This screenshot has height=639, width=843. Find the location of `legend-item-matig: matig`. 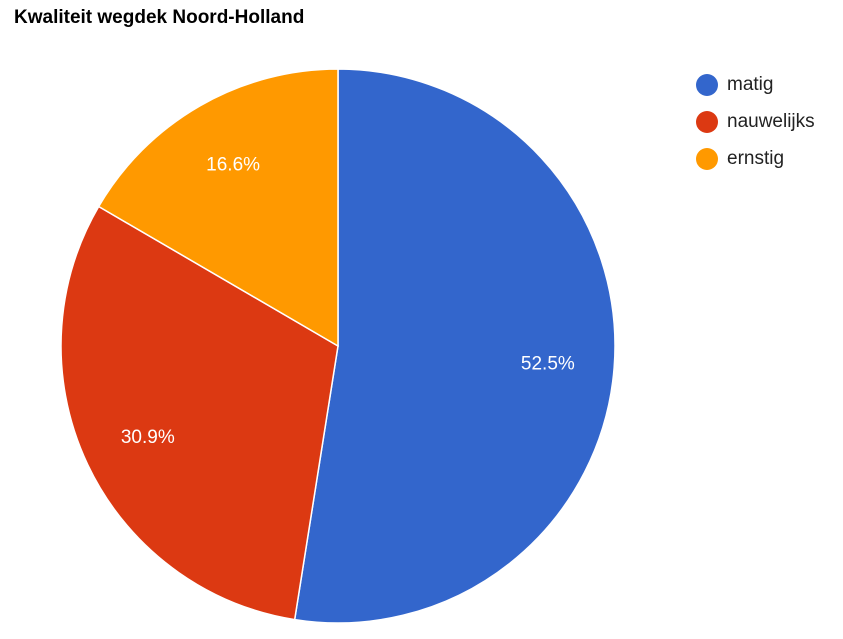

legend-item-matig: matig is located at coordinates (755, 84).